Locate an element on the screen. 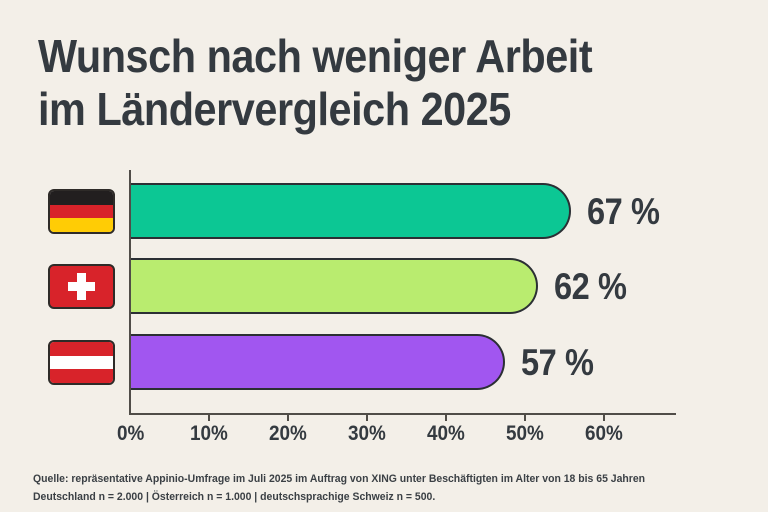 Image resolution: width=768 pixels, height=512 pixels. germany-flag-red-stripe is located at coordinates (81, 211).